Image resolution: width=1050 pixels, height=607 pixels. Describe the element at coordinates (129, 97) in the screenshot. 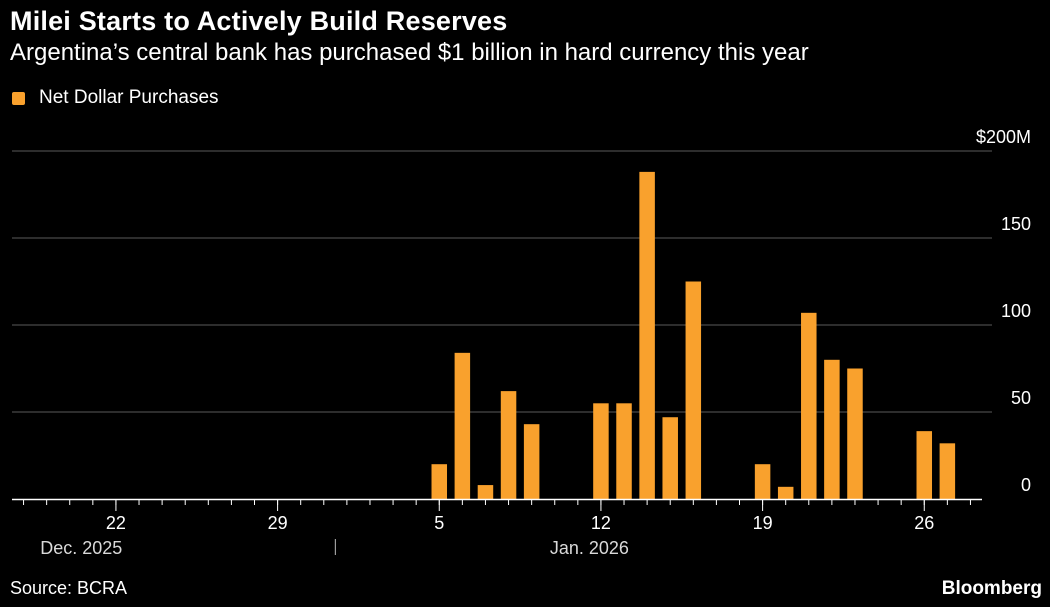

I see `legend-label: Net Dollar Purchases` at that location.